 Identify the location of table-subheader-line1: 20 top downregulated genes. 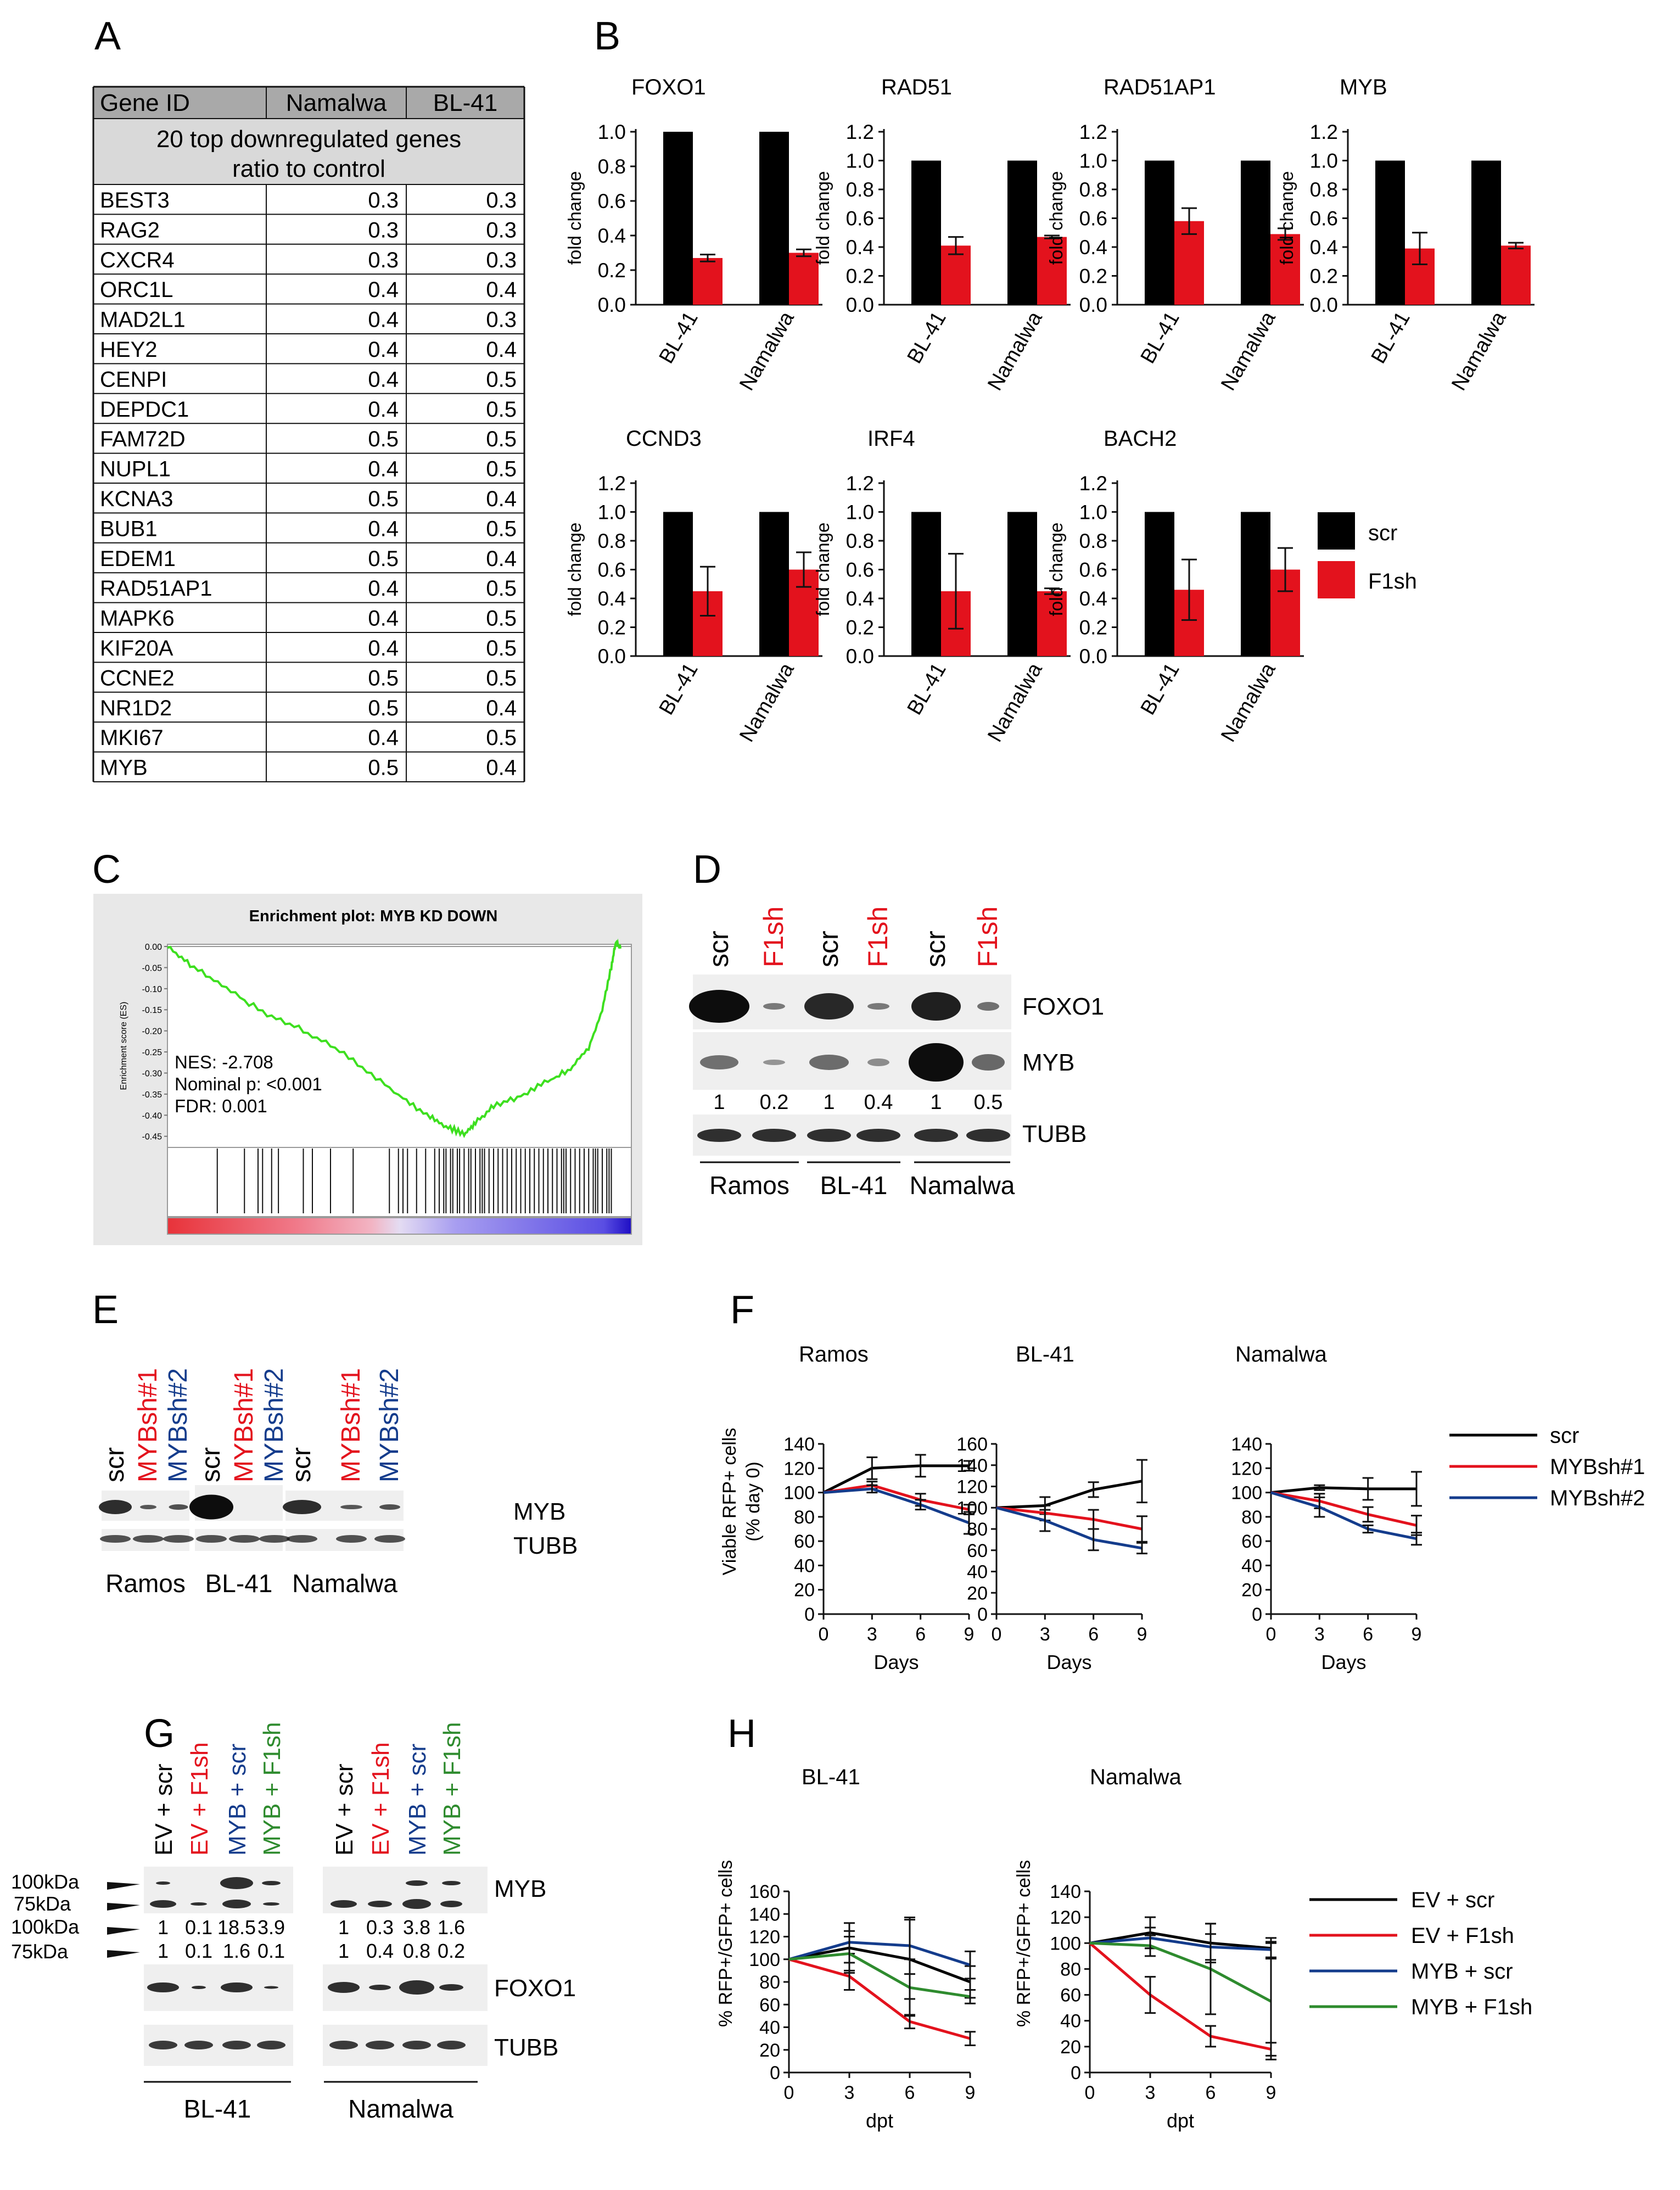
(308, 139).